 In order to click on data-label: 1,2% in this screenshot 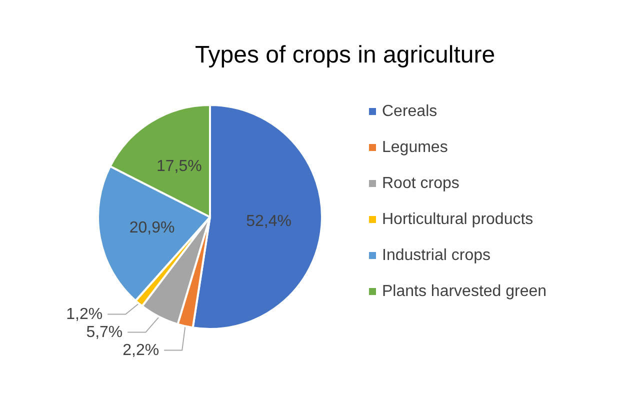, I will do `click(84, 314)`.